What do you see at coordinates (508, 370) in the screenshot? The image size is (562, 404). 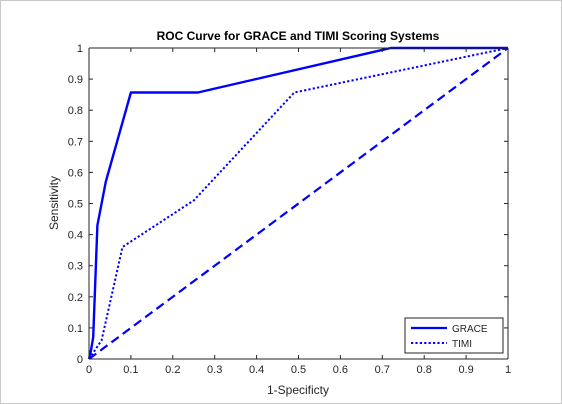 I see `x-tick-label: 1` at bounding box center [508, 370].